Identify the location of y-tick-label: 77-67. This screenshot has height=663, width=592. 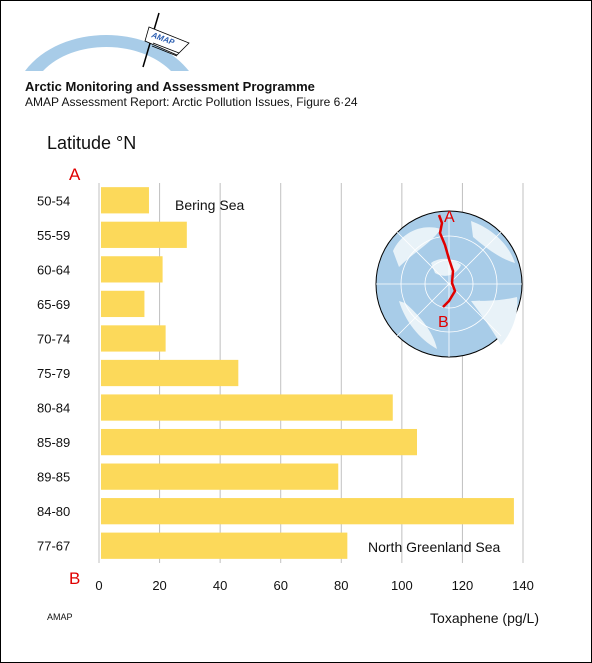
(53, 546).